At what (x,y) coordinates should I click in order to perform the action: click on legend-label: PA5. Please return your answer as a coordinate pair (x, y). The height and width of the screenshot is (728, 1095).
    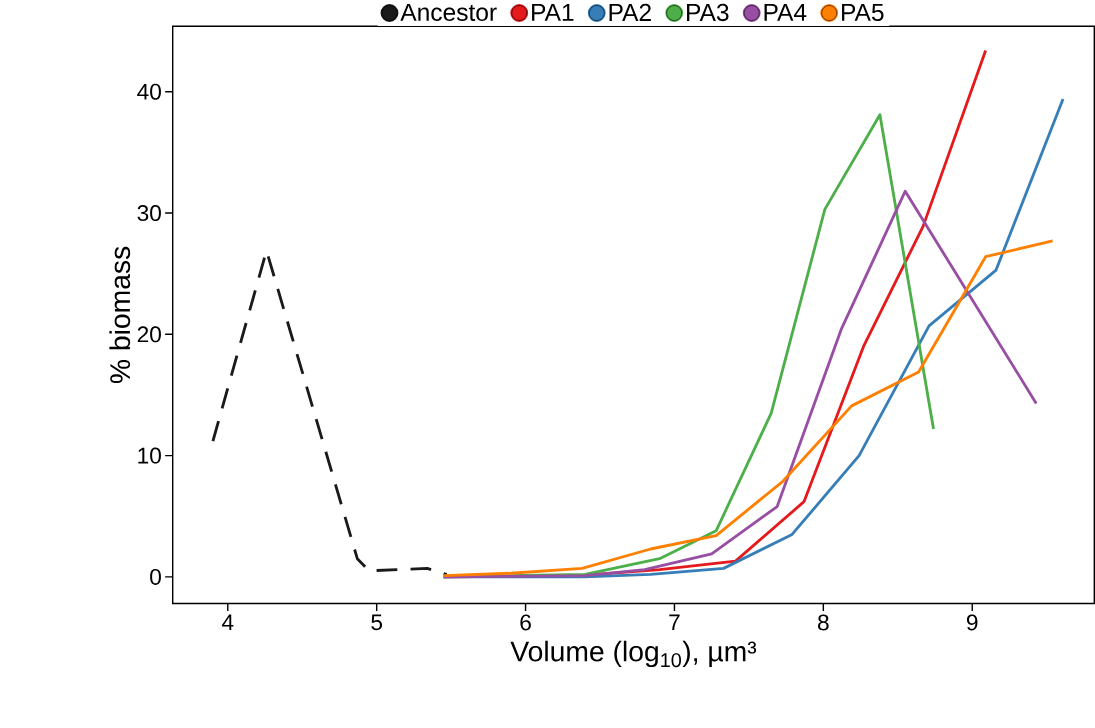
    Looking at the image, I should click on (863, 12).